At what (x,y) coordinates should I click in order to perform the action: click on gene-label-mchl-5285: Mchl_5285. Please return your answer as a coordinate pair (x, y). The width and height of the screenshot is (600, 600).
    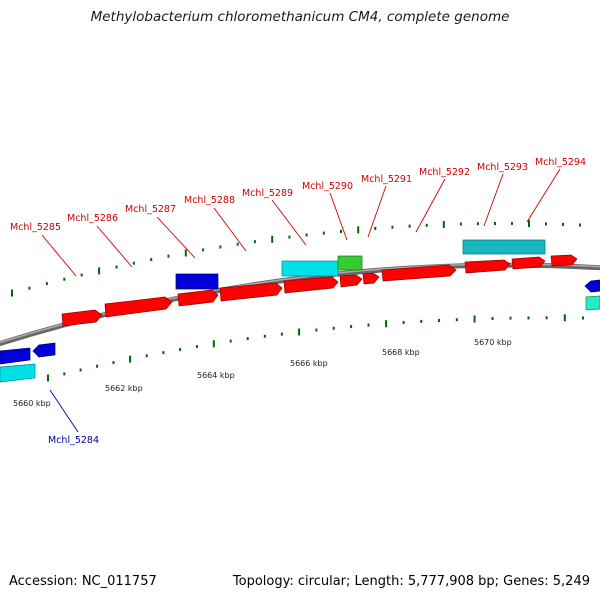
    Looking at the image, I should click on (35, 227).